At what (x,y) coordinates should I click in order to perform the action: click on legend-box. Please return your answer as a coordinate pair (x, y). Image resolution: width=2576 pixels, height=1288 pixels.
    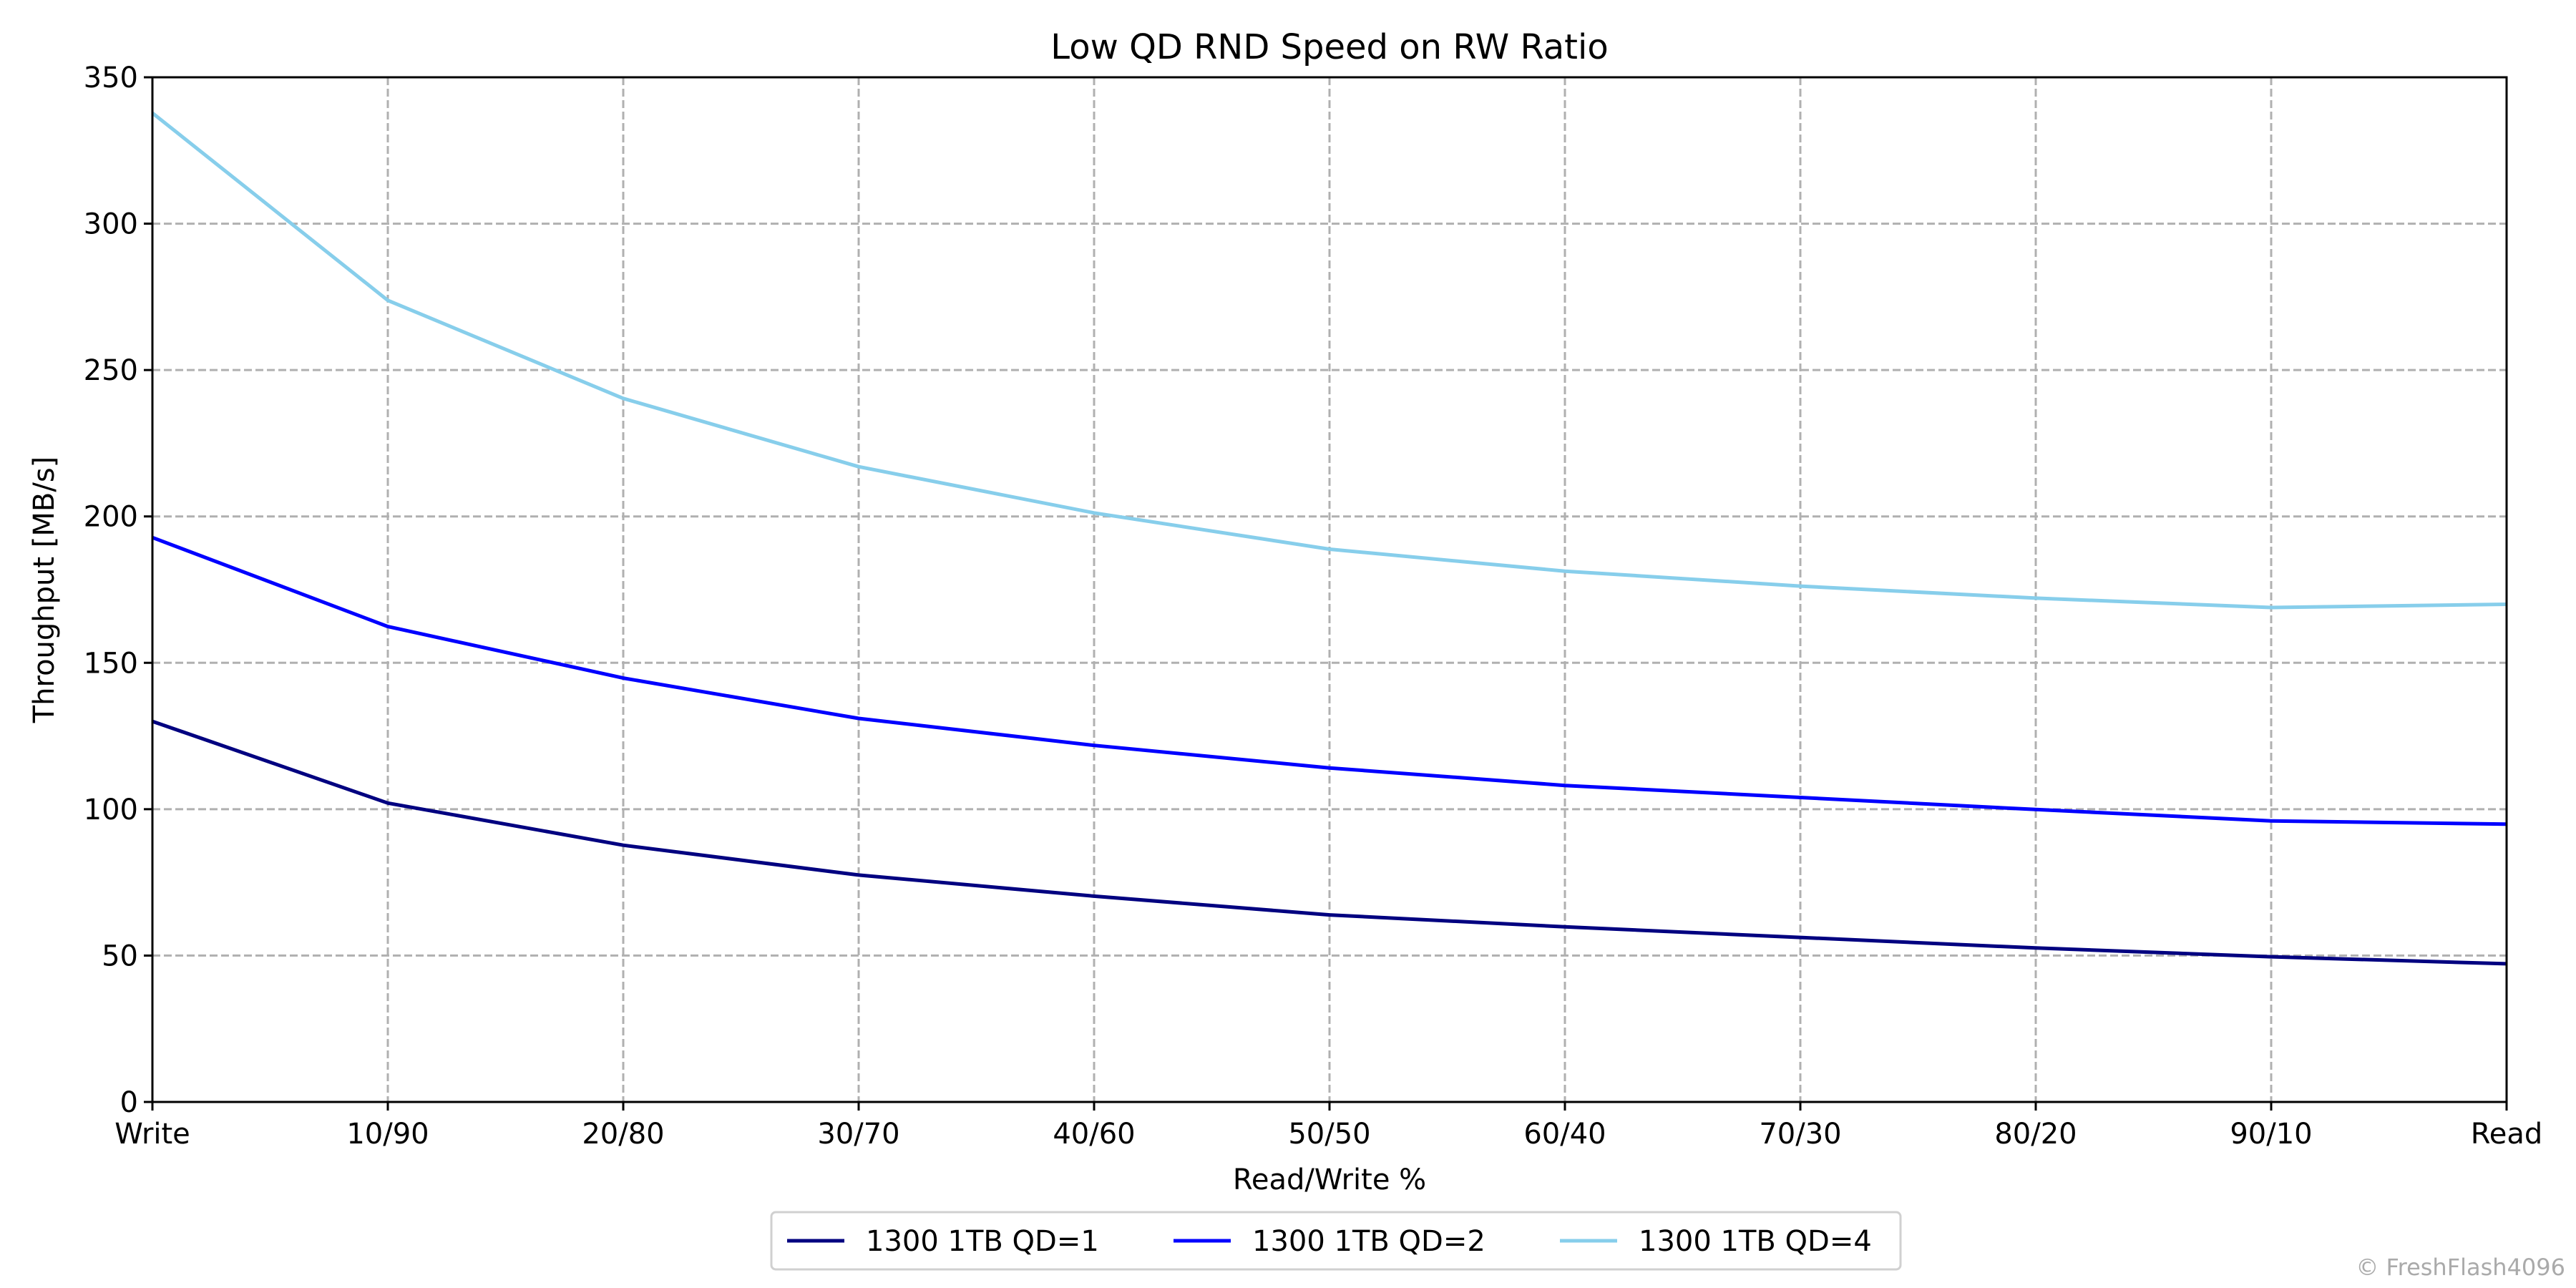
    Looking at the image, I should click on (1336, 1241).